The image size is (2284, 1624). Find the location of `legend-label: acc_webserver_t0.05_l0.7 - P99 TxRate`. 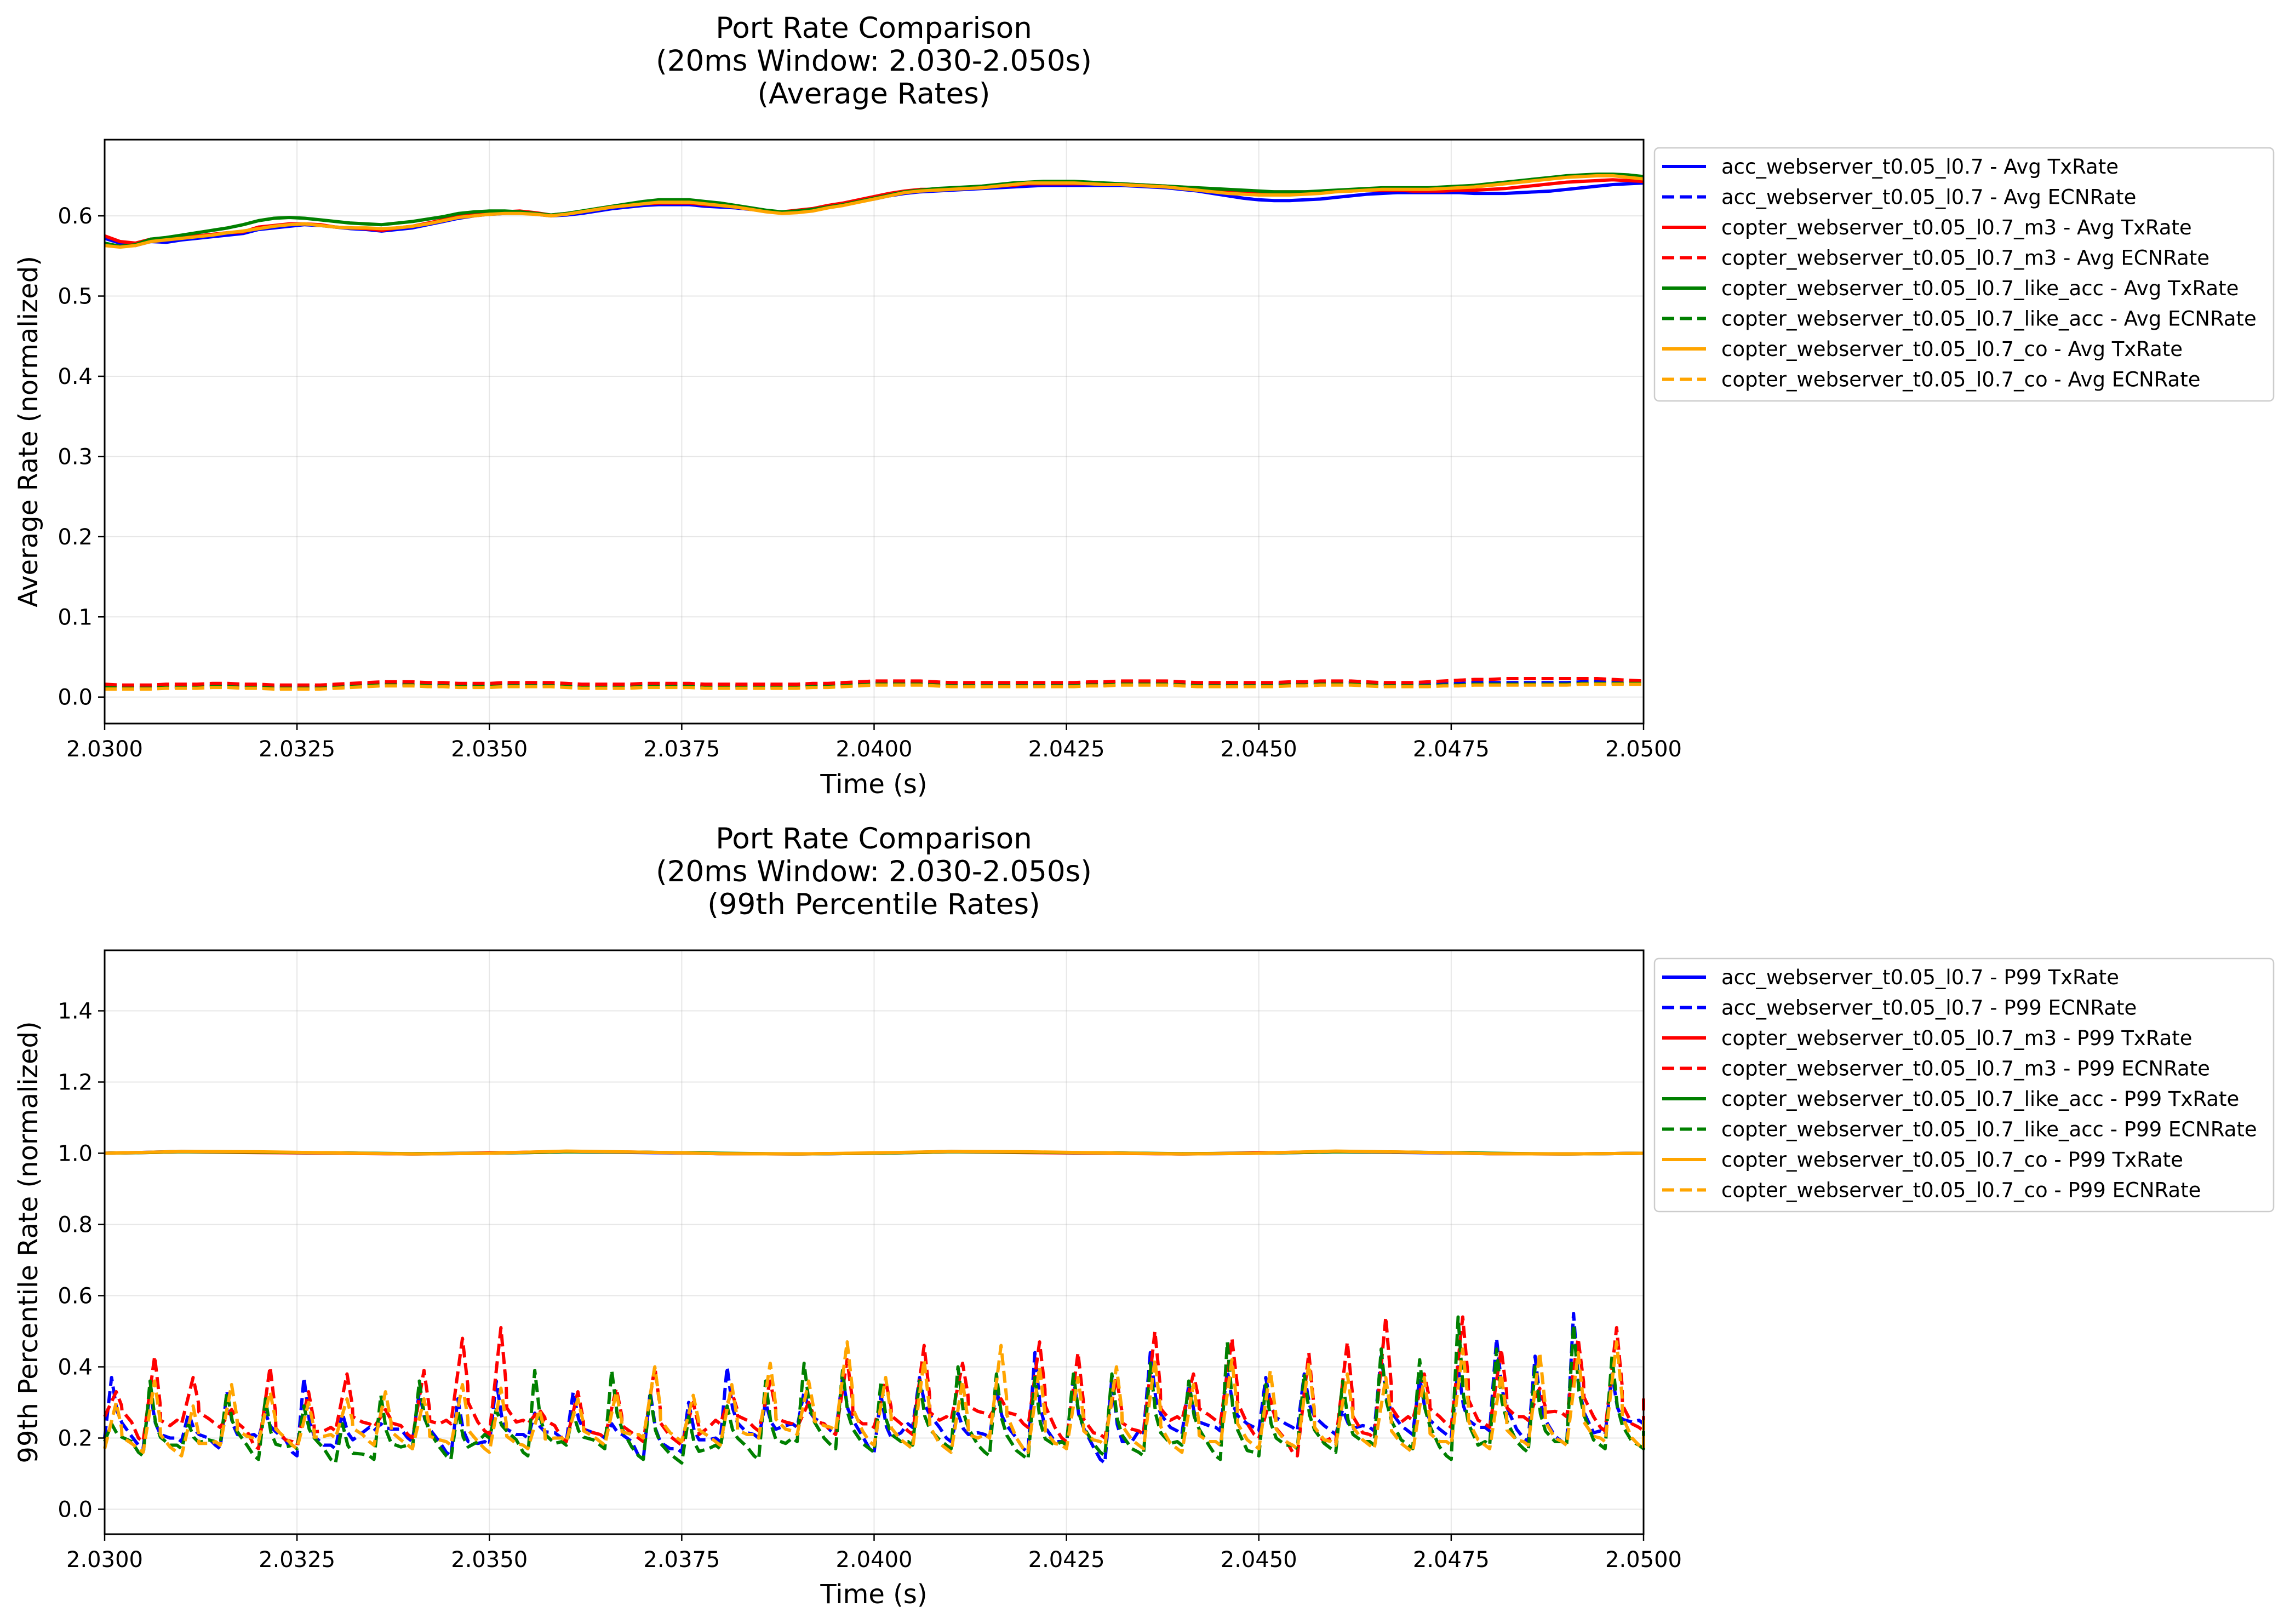

legend-label: acc_webserver_t0.05_l0.7 - P99 TxRate is located at coordinates (1920, 978).